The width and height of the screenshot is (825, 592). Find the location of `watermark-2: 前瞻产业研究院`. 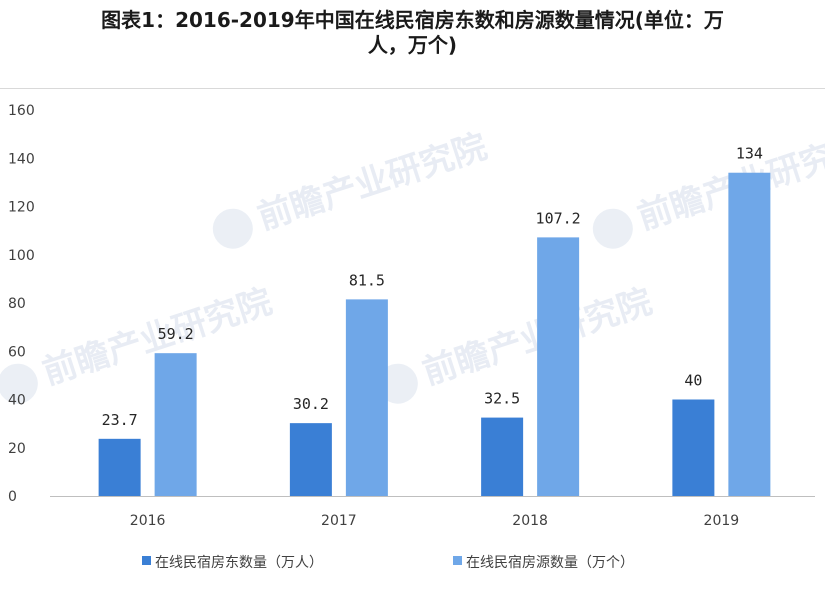

watermark-2: 前瞻产业研究院 is located at coordinates (138, 343).